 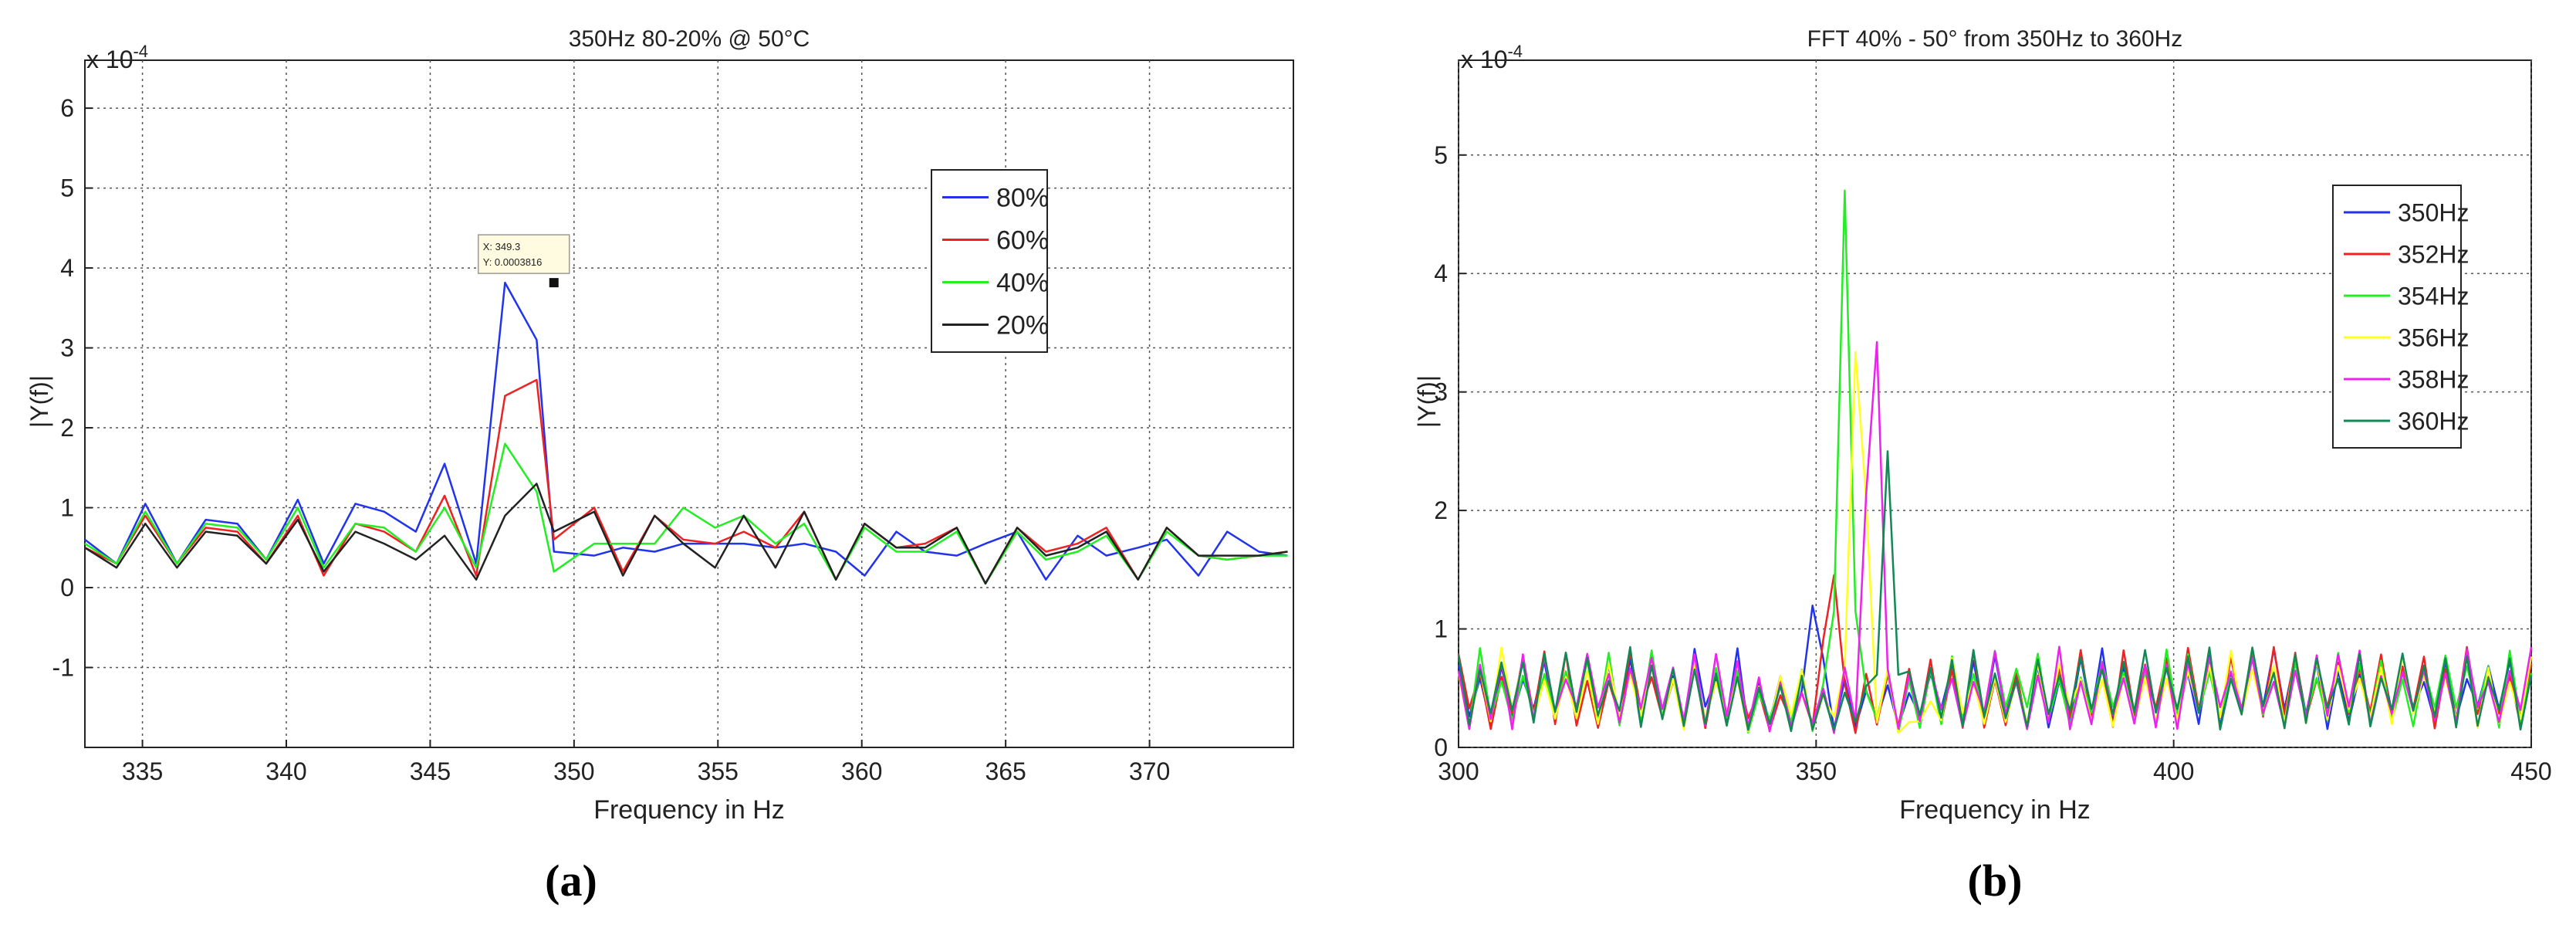 What do you see at coordinates (39, 402) in the screenshot?
I see `y-axis-label-a: |Y(f)|` at bounding box center [39, 402].